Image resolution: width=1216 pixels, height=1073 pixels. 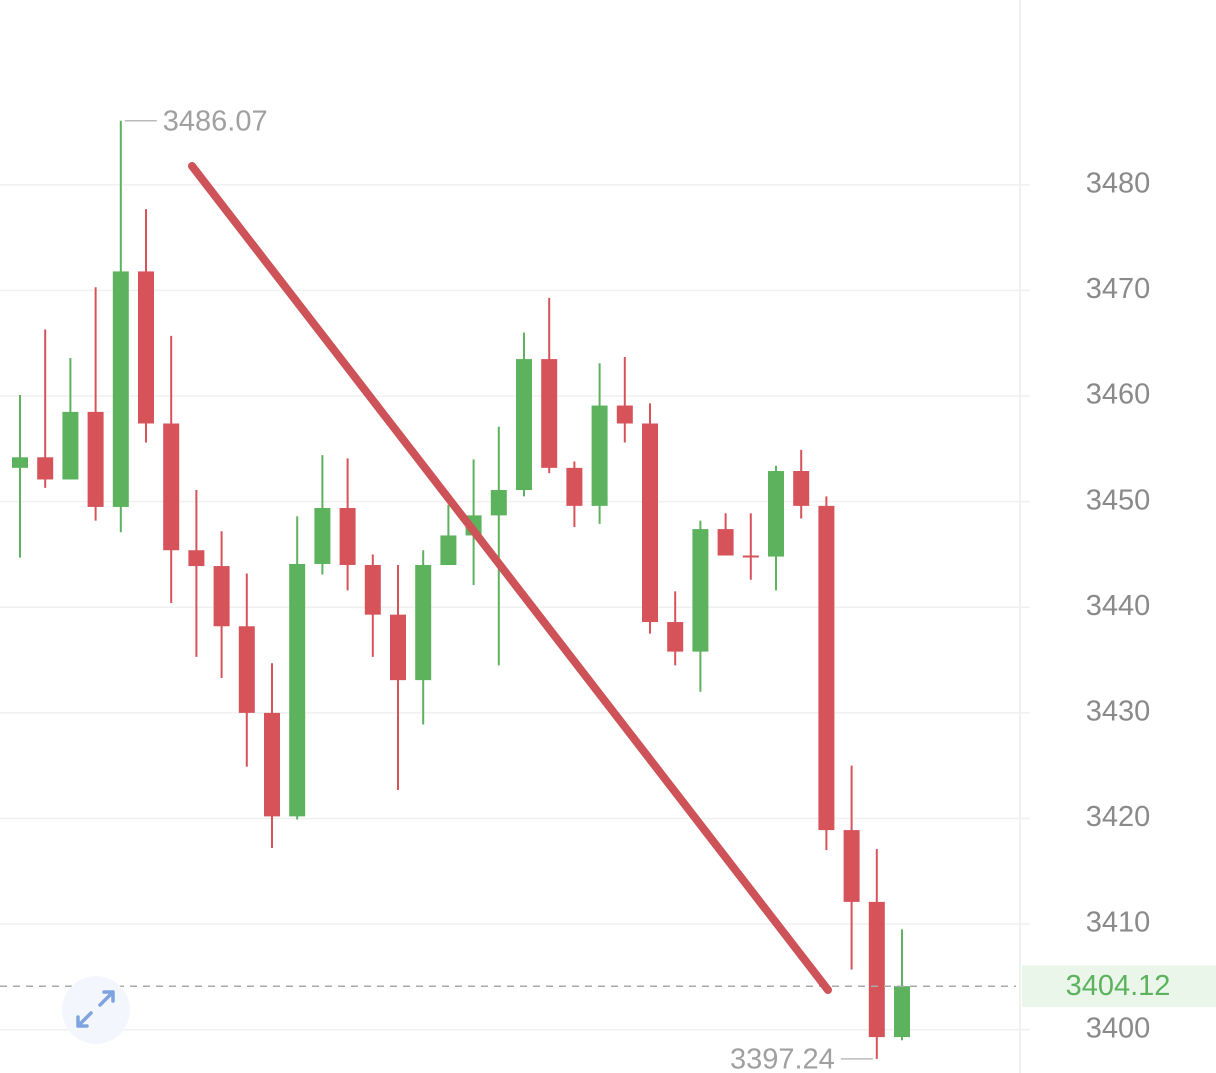 What do you see at coordinates (215, 121) in the screenshot?
I see `high-label: 3486.07` at bounding box center [215, 121].